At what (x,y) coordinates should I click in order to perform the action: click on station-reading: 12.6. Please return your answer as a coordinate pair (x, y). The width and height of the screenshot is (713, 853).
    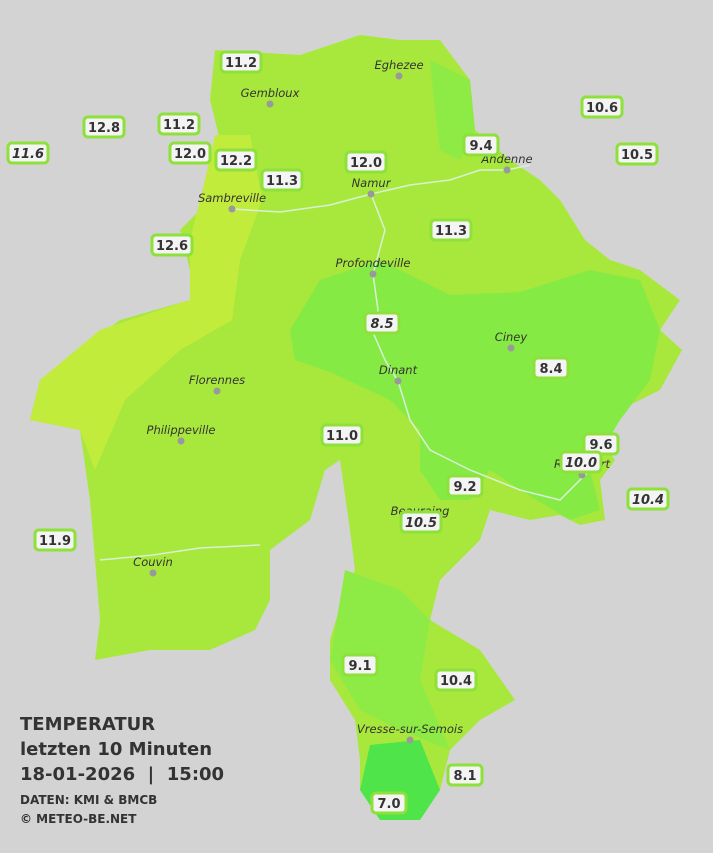
    Looking at the image, I should click on (172, 246).